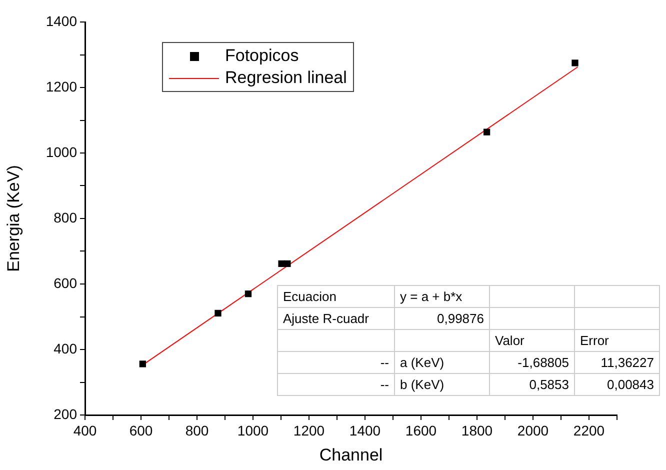  Describe the element at coordinates (442, 319) in the screenshot. I see `annotation: 0,99876` at that location.